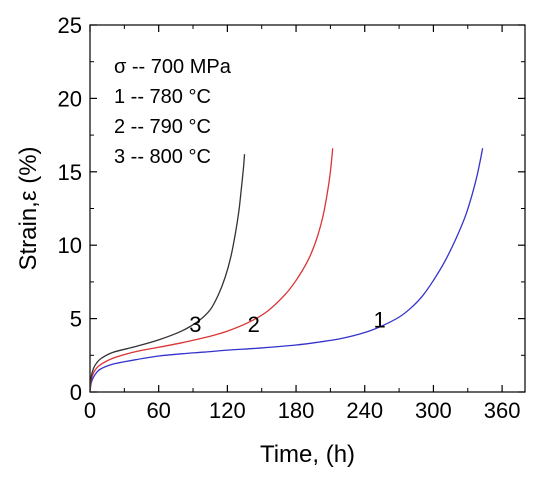  Describe the element at coordinates (70, 245) in the screenshot. I see `y-tick-label: 10` at that location.